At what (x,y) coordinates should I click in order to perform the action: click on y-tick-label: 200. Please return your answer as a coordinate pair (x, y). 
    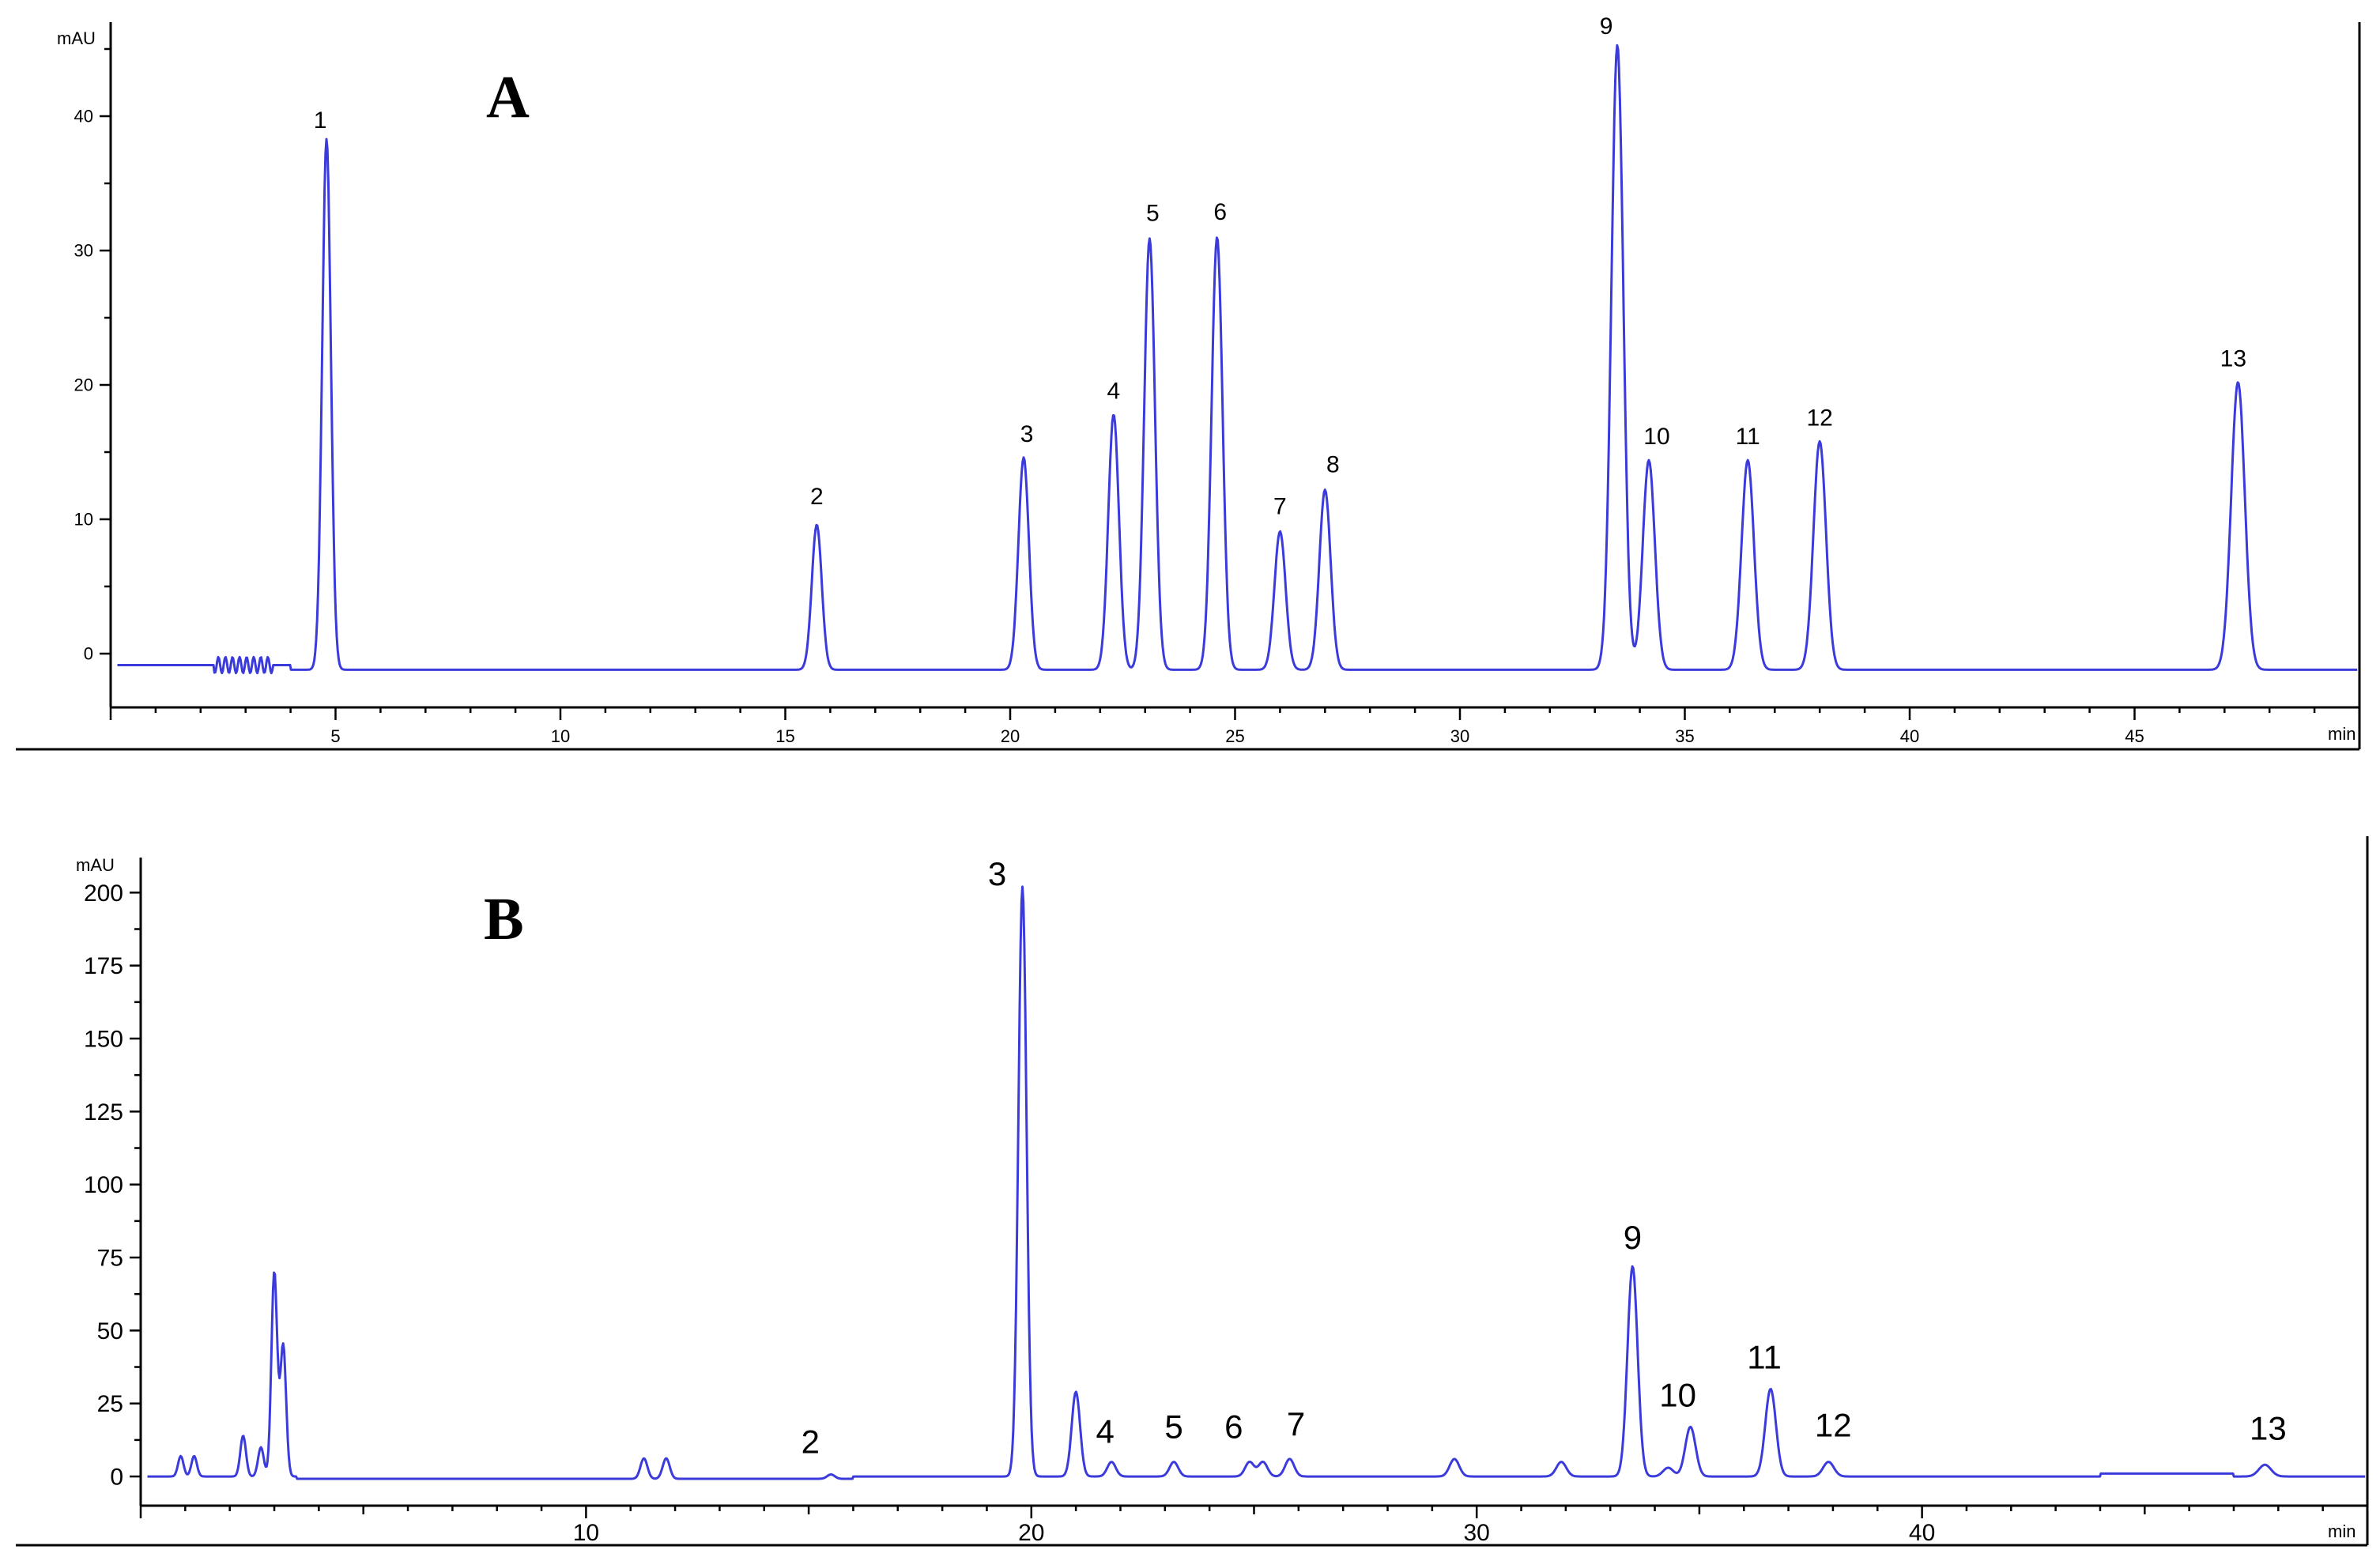
    Looking at the image, I should click on (103, 893).